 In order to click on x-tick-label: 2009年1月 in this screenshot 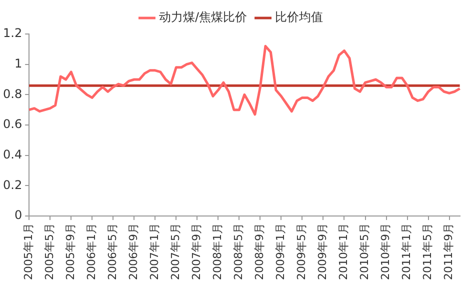, I will do `click(281, 251)`.